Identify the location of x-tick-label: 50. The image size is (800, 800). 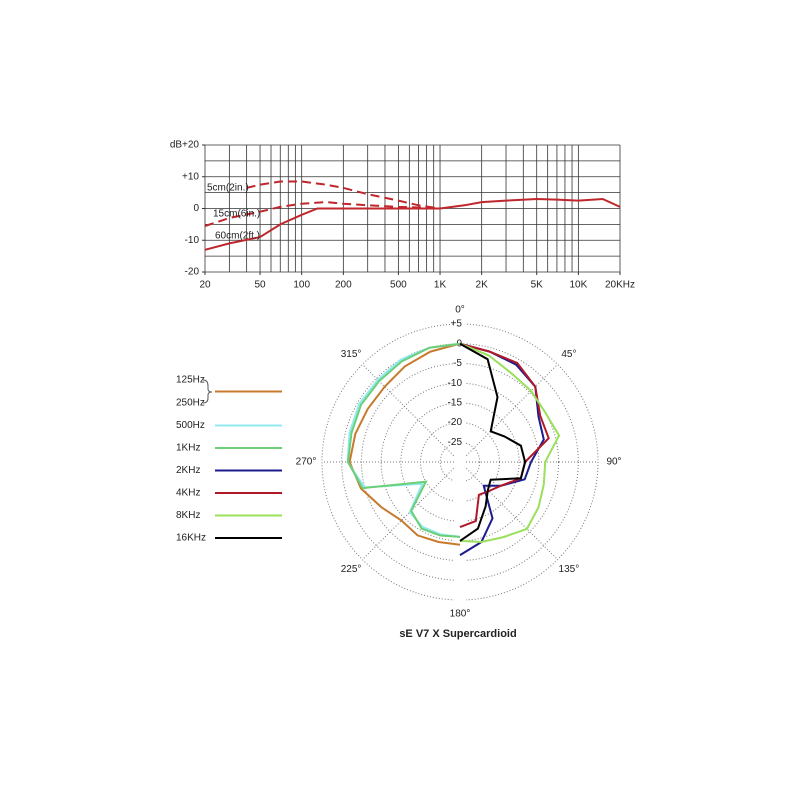
(260, 285).